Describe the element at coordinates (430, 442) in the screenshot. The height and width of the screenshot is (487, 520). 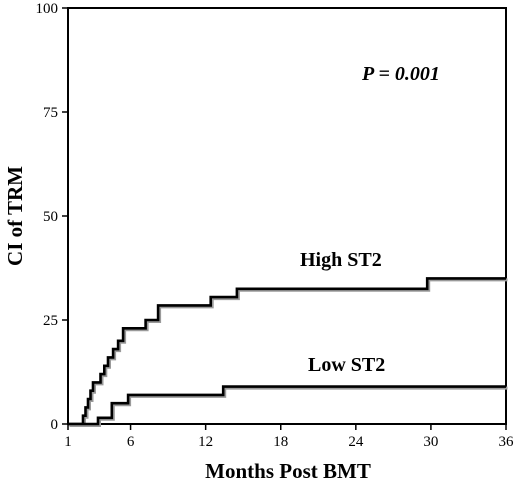
I see `x-tick-label: 30` at that location.